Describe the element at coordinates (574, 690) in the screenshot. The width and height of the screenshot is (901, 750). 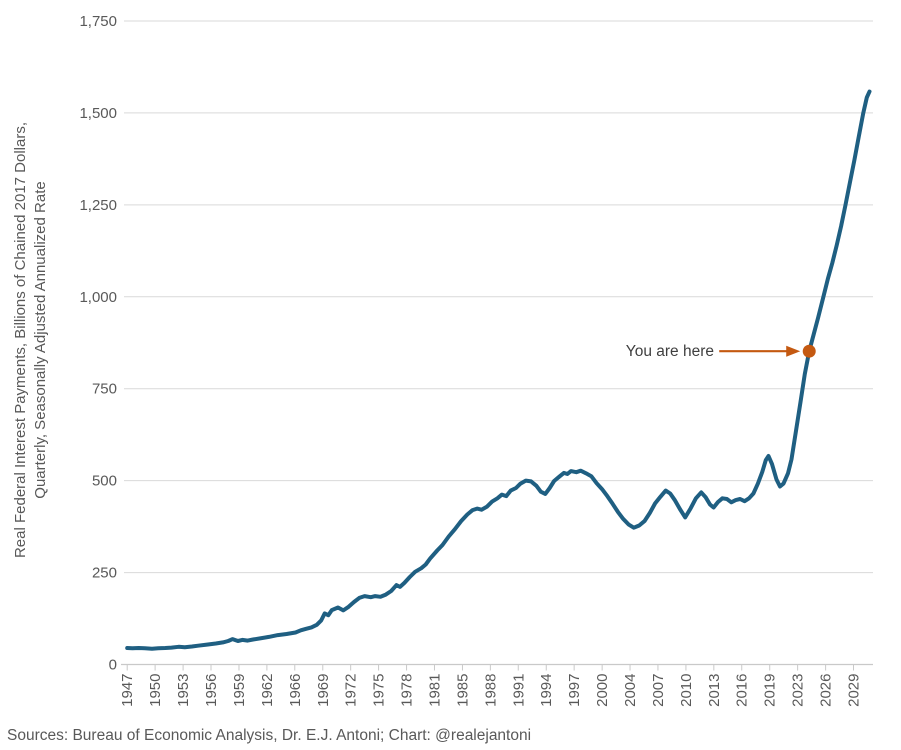
I see `x-tick-label: 1997` at that location.